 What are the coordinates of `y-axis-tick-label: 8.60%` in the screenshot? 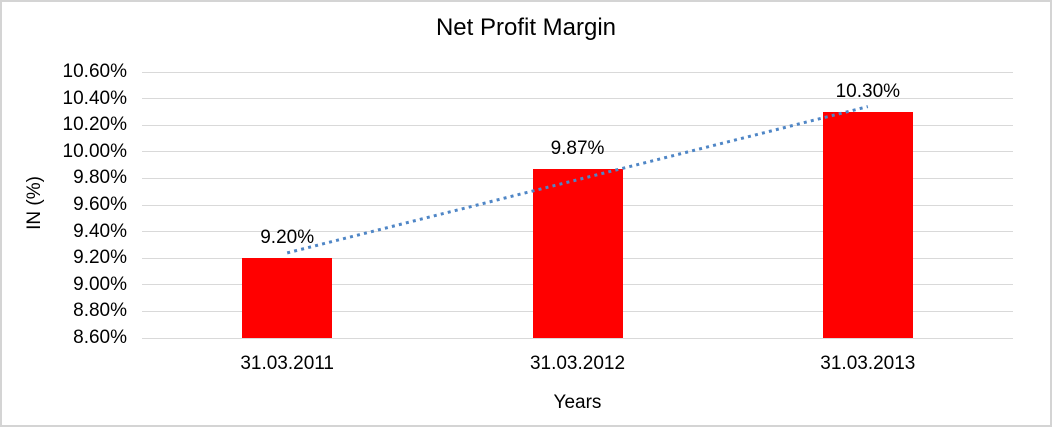 It's located at (100, 337).